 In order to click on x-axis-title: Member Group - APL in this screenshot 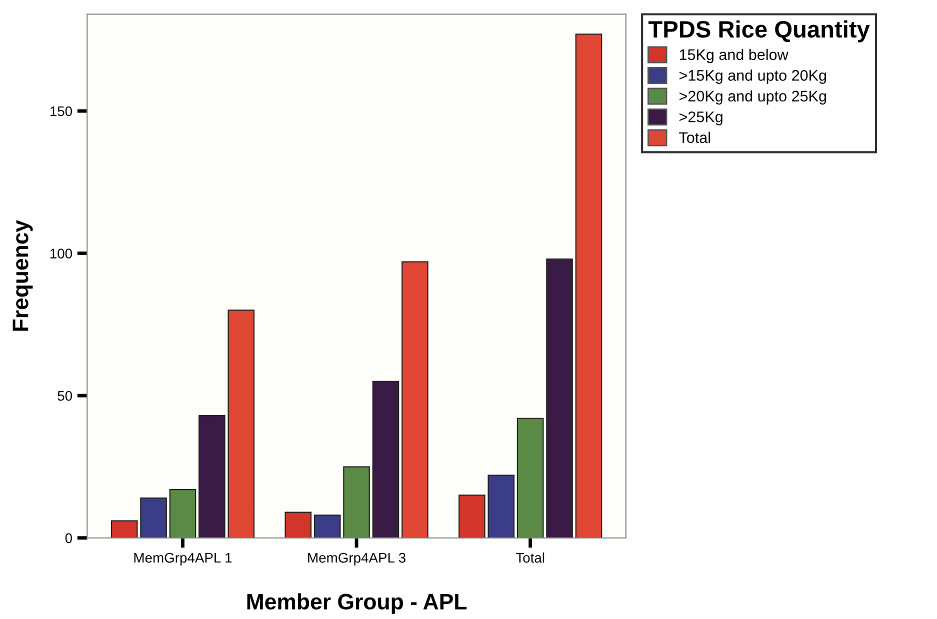, I will do `click(357, 603)`.